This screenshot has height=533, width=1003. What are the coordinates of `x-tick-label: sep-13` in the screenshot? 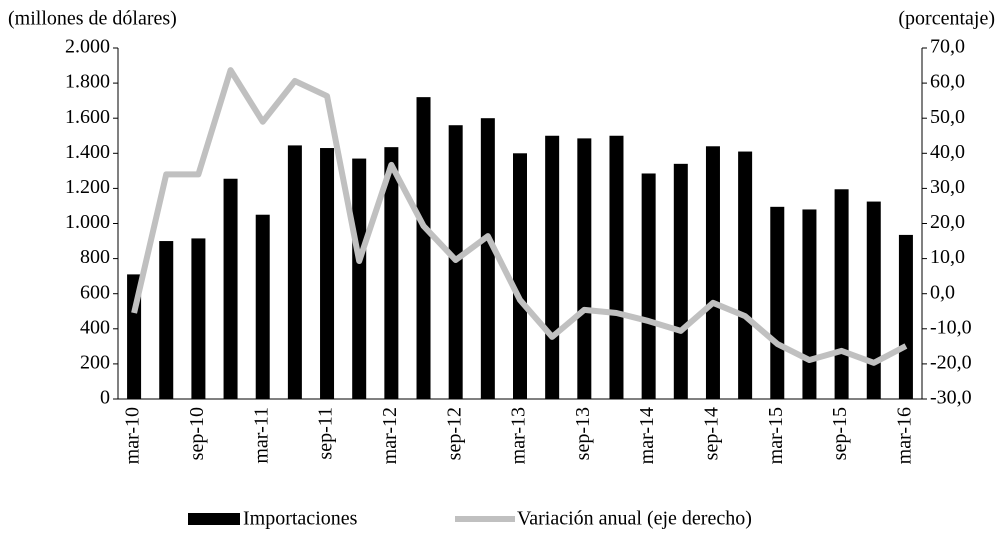 It's located at (583, 433).